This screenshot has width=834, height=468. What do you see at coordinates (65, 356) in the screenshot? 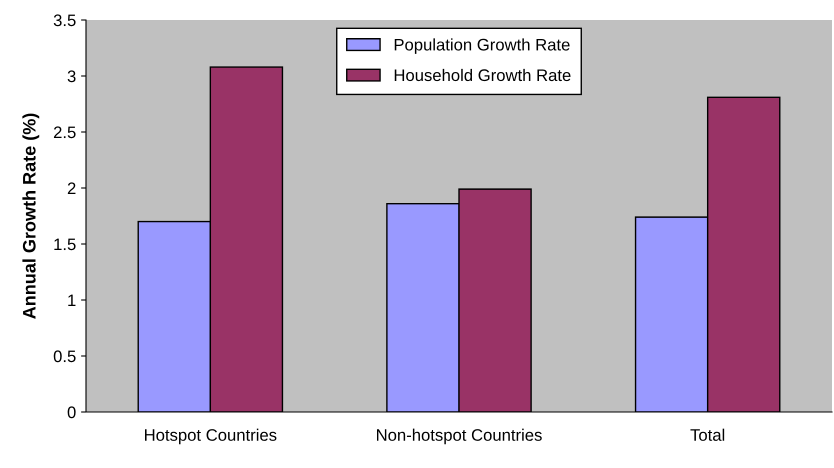
I see `y-tick-label: 0.5` at bounding box center [65, 356].